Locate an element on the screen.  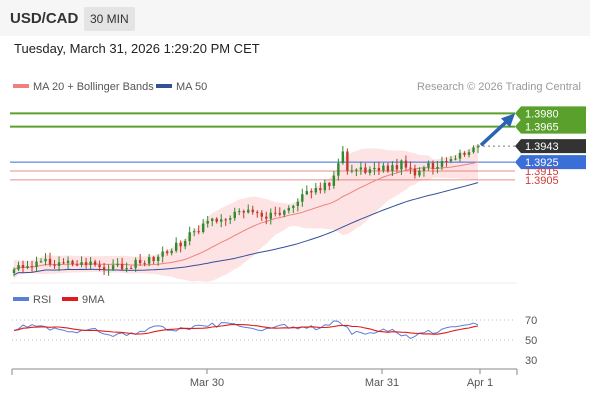
time-label: Mar 30 is located at coordinates (207, 383).